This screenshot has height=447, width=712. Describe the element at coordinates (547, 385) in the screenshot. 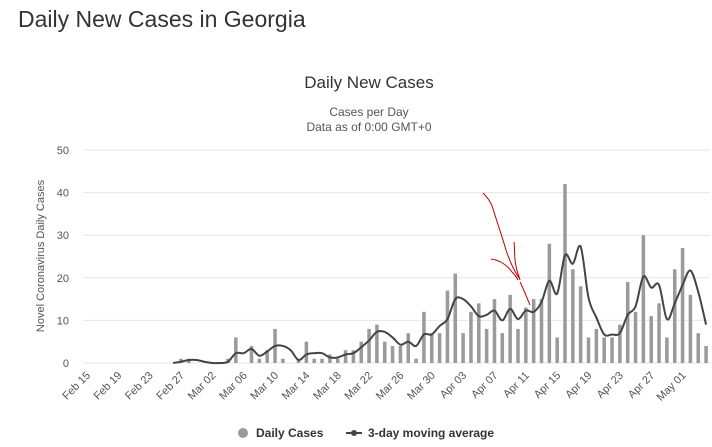

I see `x-tick-label: Apr 15` at that location.